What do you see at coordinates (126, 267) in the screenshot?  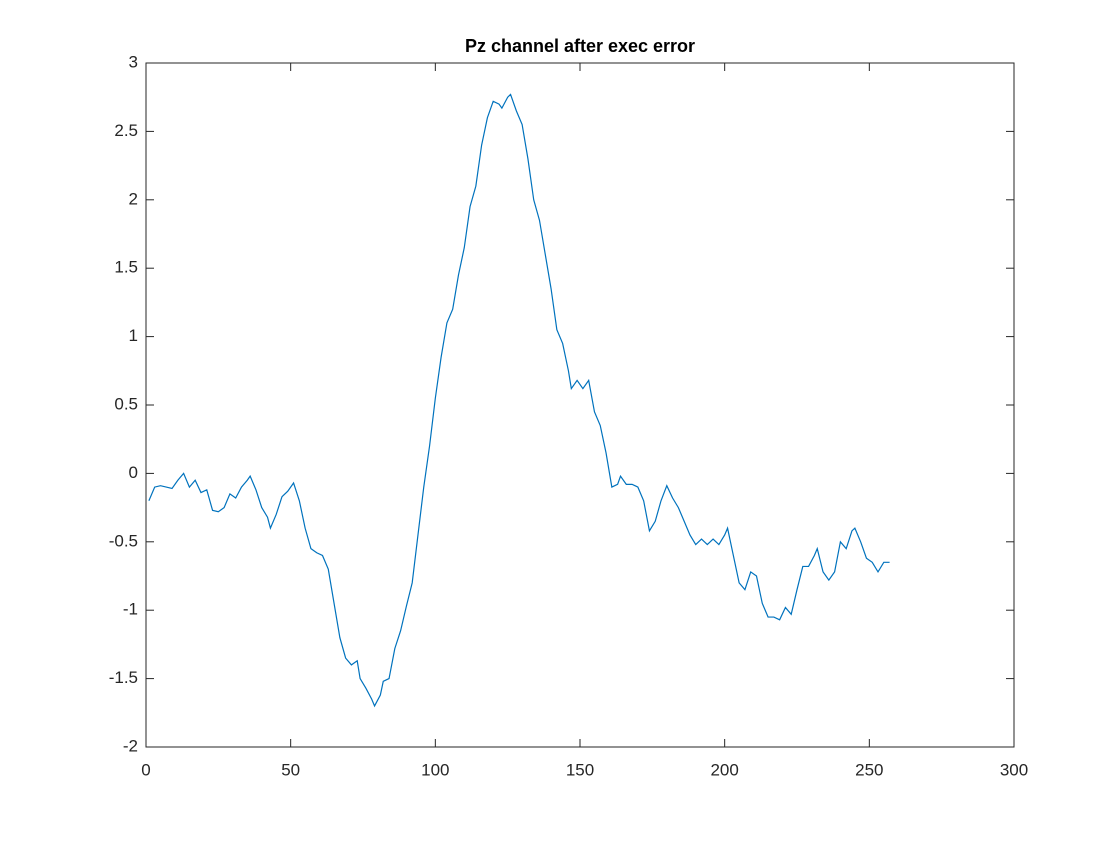 I see `y-tick-label: 1.5` at bounding box center [126, 267].